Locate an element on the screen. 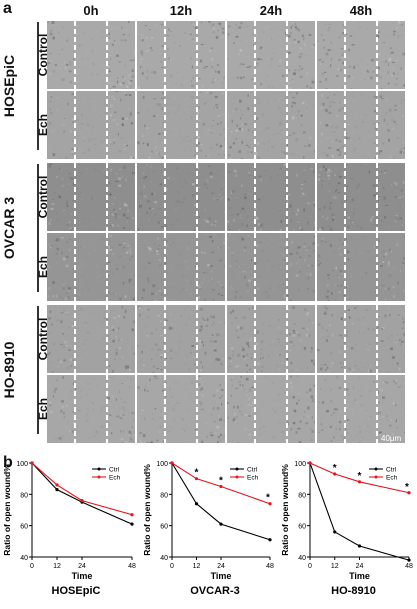  micro-image-hosepic-ech-t3 is located at coordinates (361, 125).